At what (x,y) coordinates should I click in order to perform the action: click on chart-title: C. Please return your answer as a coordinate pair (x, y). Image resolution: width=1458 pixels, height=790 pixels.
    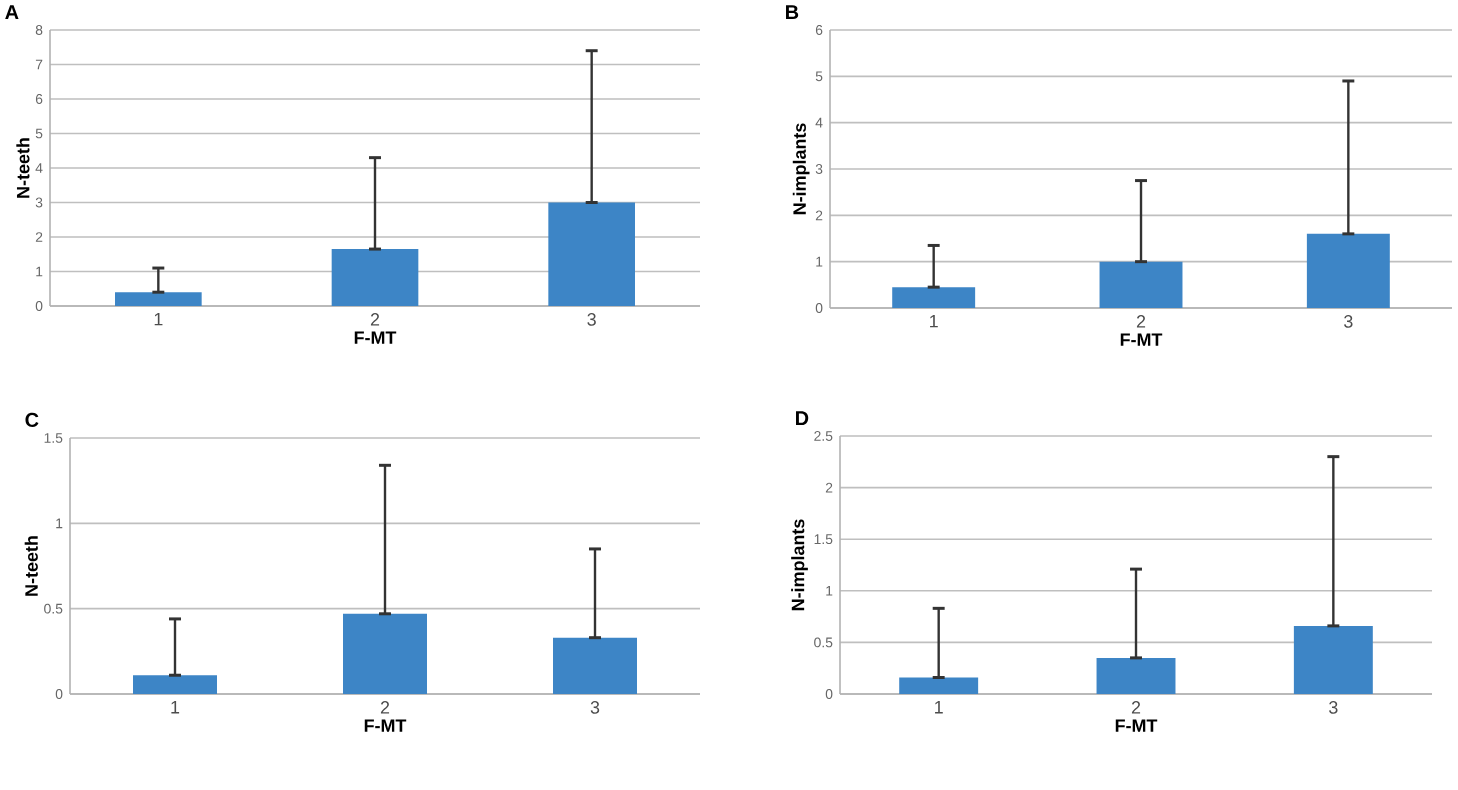
    Looking at the image, I should click on (32, 419).